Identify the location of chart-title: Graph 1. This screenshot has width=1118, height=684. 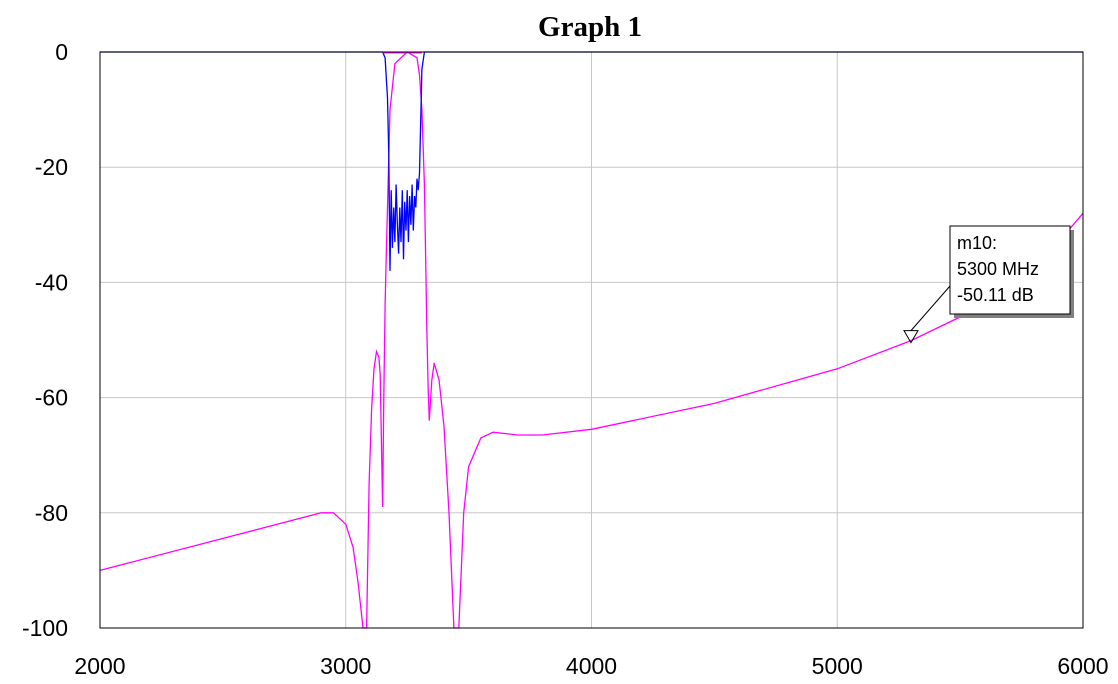
(590, 27).